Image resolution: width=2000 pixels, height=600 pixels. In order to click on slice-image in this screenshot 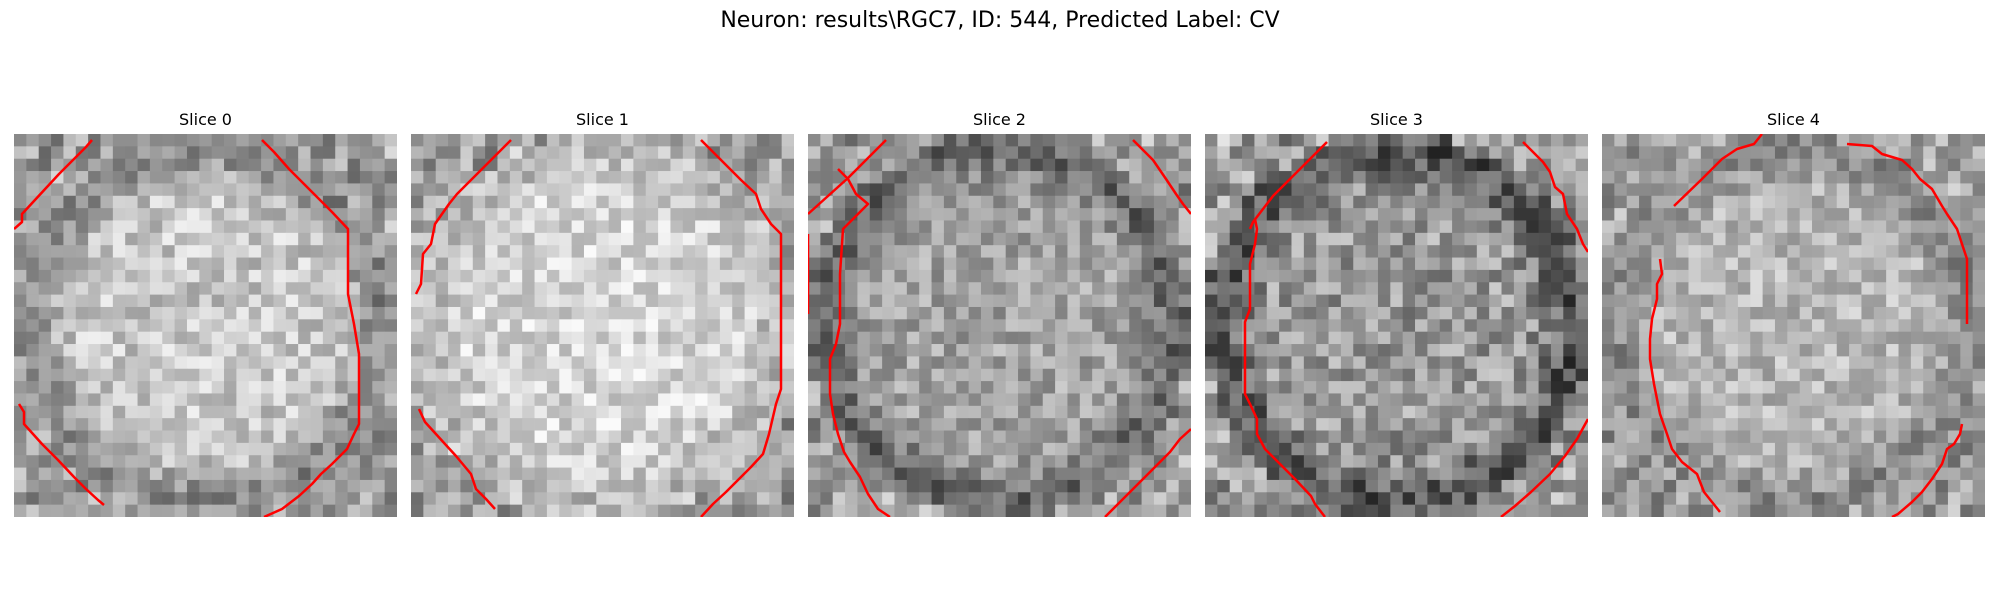, I will do `click(1396, 325)`.